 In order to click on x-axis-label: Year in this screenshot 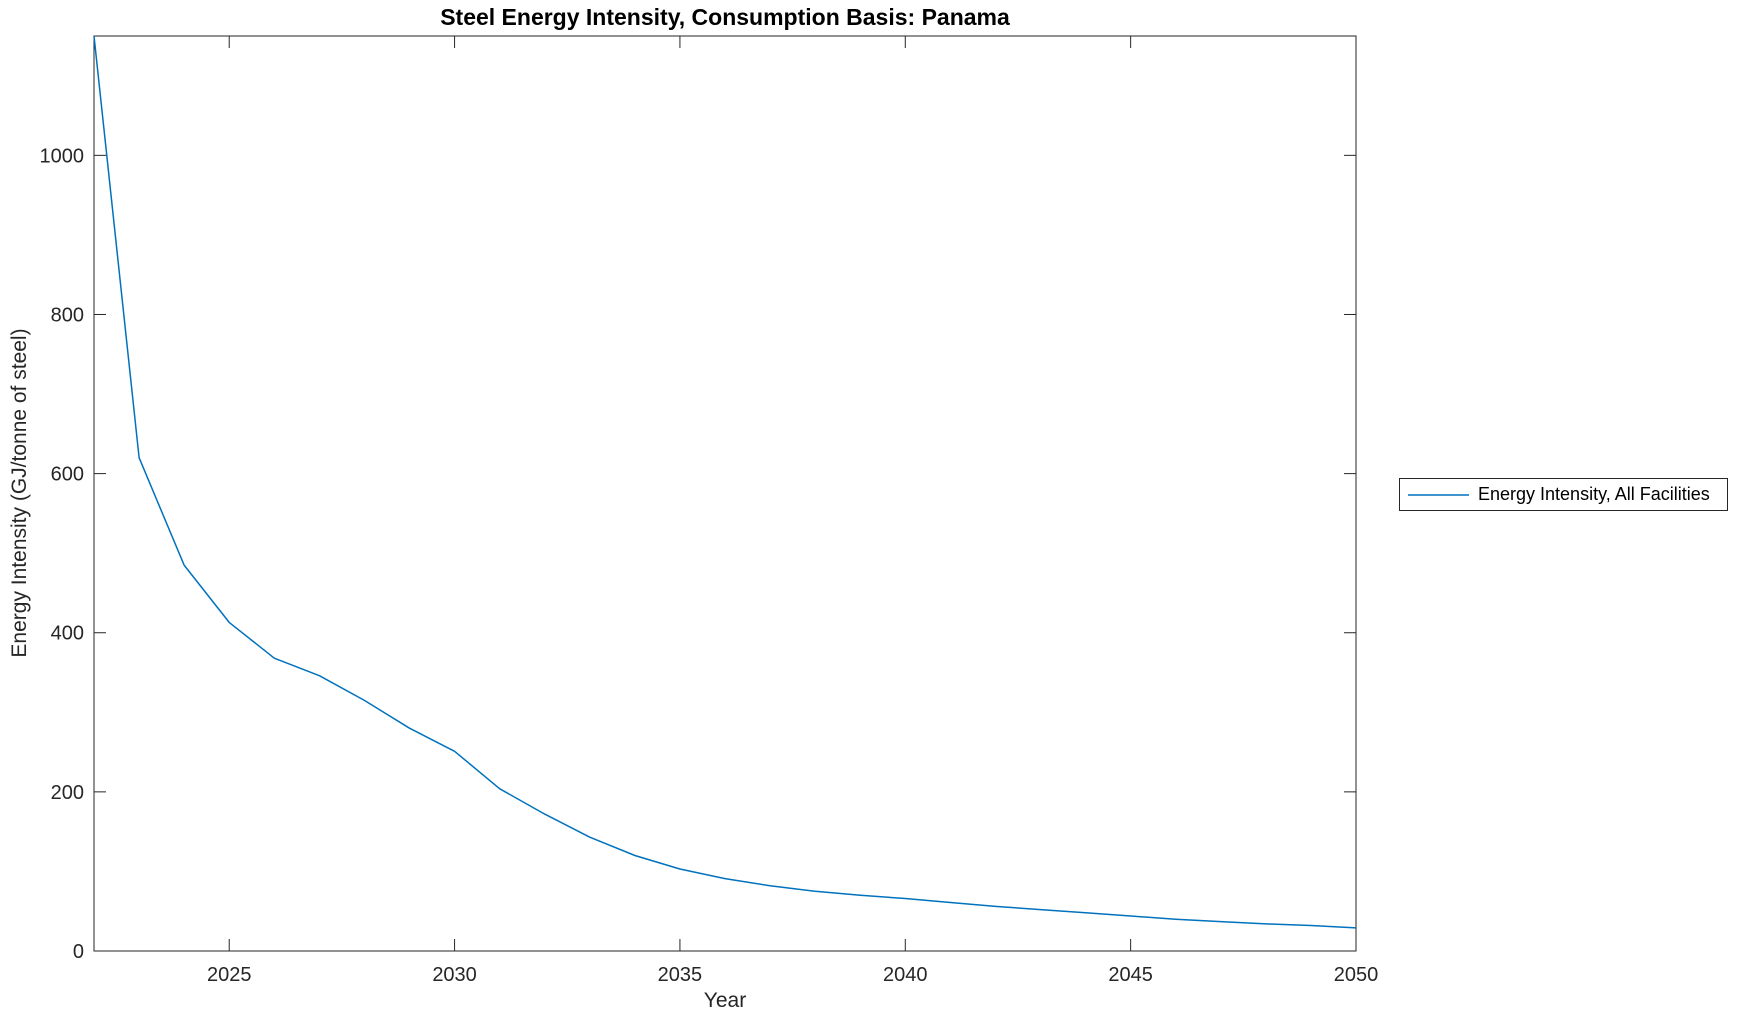, I will do `click(725, 1000)`.